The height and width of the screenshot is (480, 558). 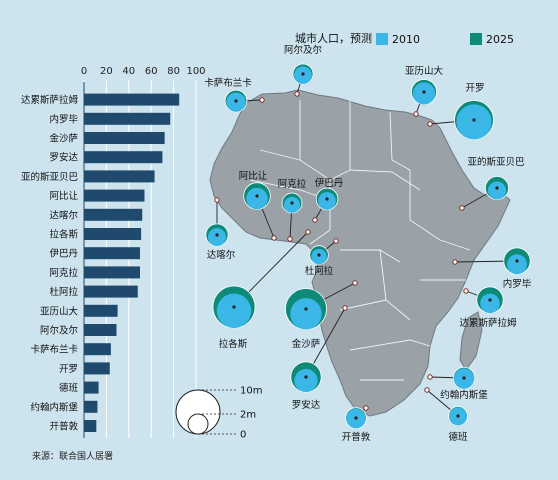 I want to click on city-label: 罗安达, so click(x=306, y=405).